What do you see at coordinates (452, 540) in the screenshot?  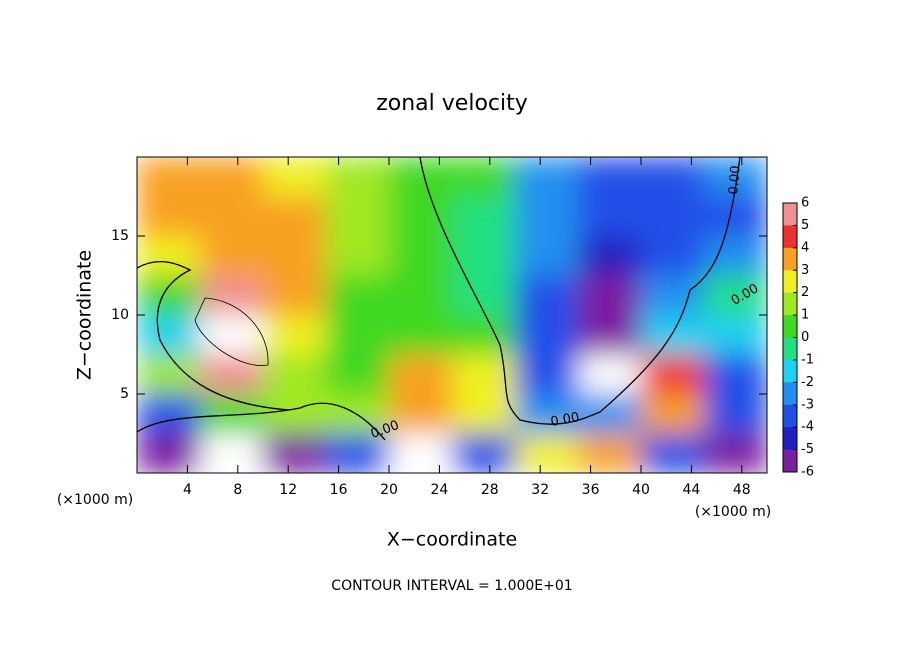 I see `x-axis-label: X−coordinate` at bounding box center [452, 540].